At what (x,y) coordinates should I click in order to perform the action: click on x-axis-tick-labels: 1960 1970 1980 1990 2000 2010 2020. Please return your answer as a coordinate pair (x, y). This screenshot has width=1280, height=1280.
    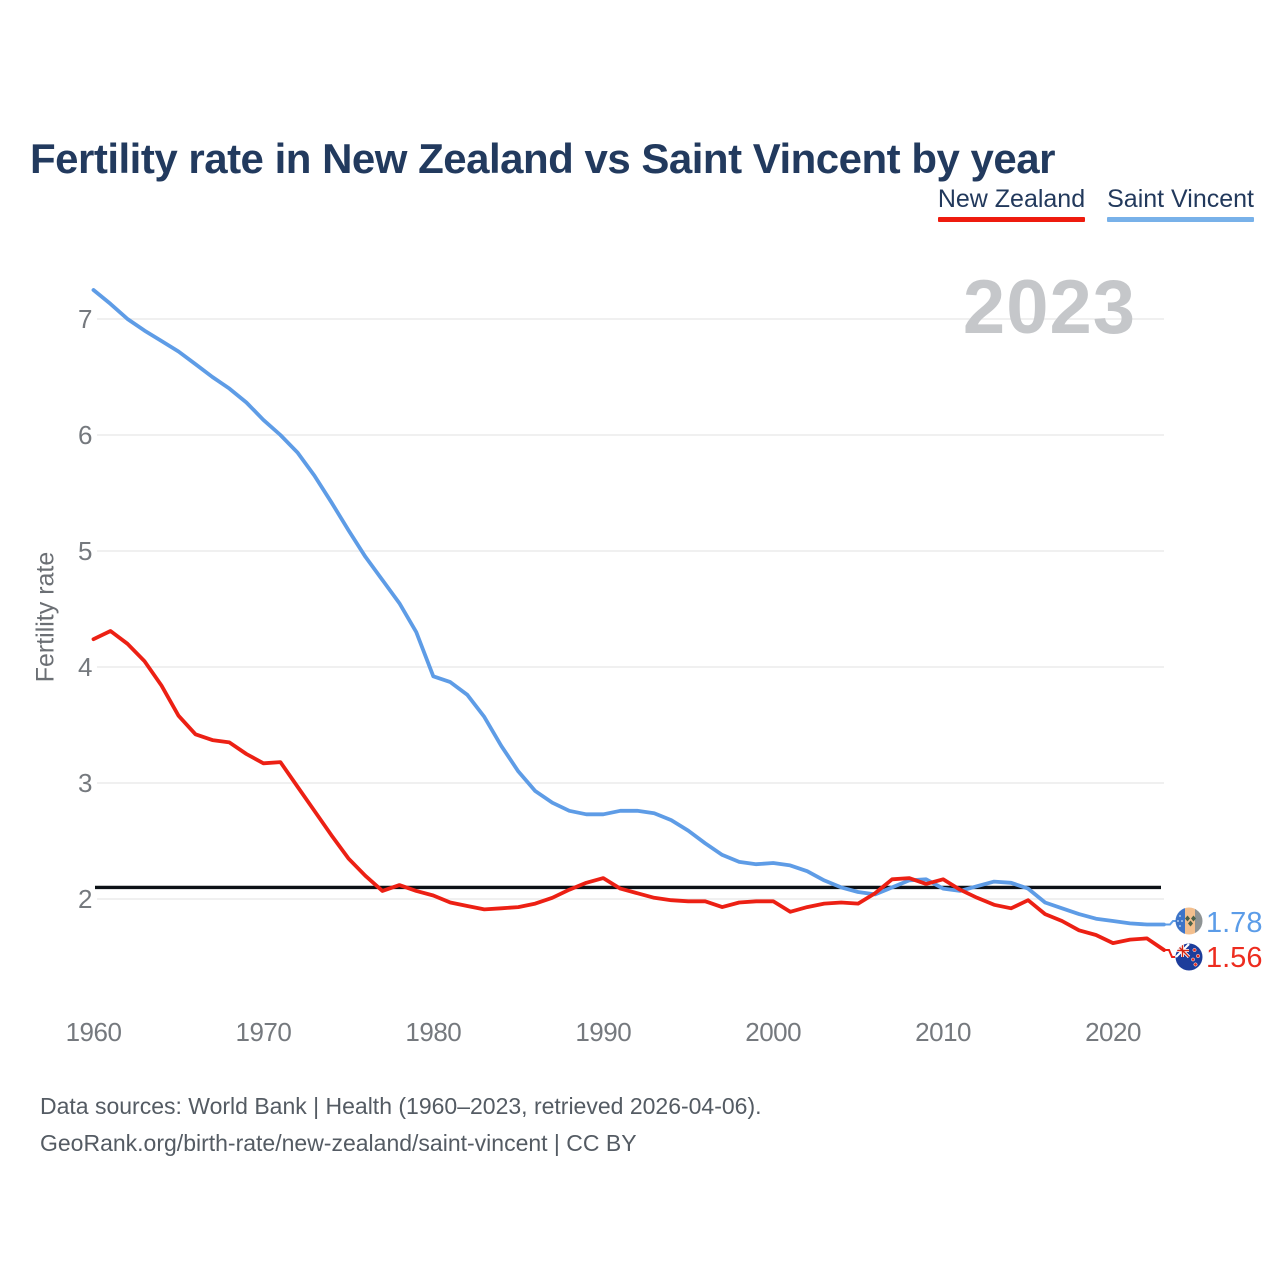
    Looking at the image, I should click on (604, 1032).